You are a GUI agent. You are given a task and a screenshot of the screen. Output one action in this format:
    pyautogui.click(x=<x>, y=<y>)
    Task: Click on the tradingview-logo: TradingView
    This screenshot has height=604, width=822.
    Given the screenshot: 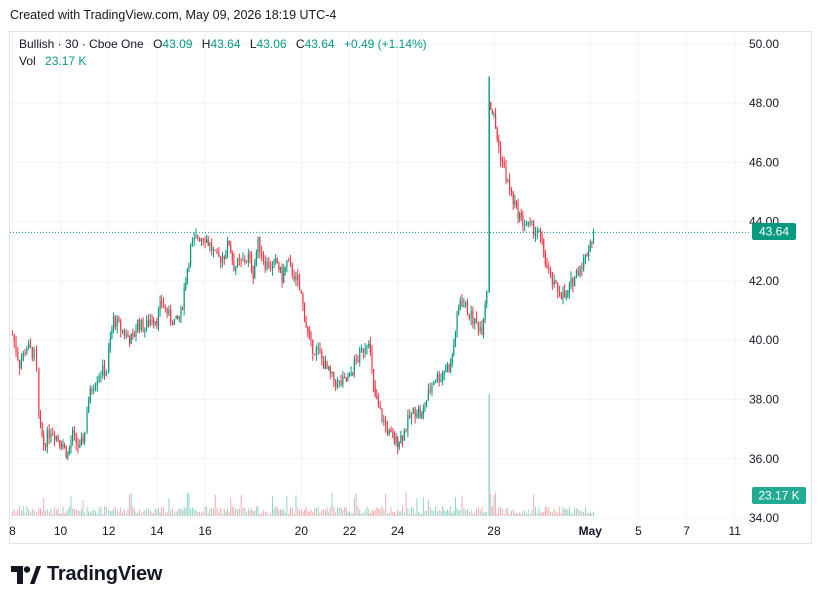 What is the action you would take?
    pyautogui.click(x=86, y=574)
    